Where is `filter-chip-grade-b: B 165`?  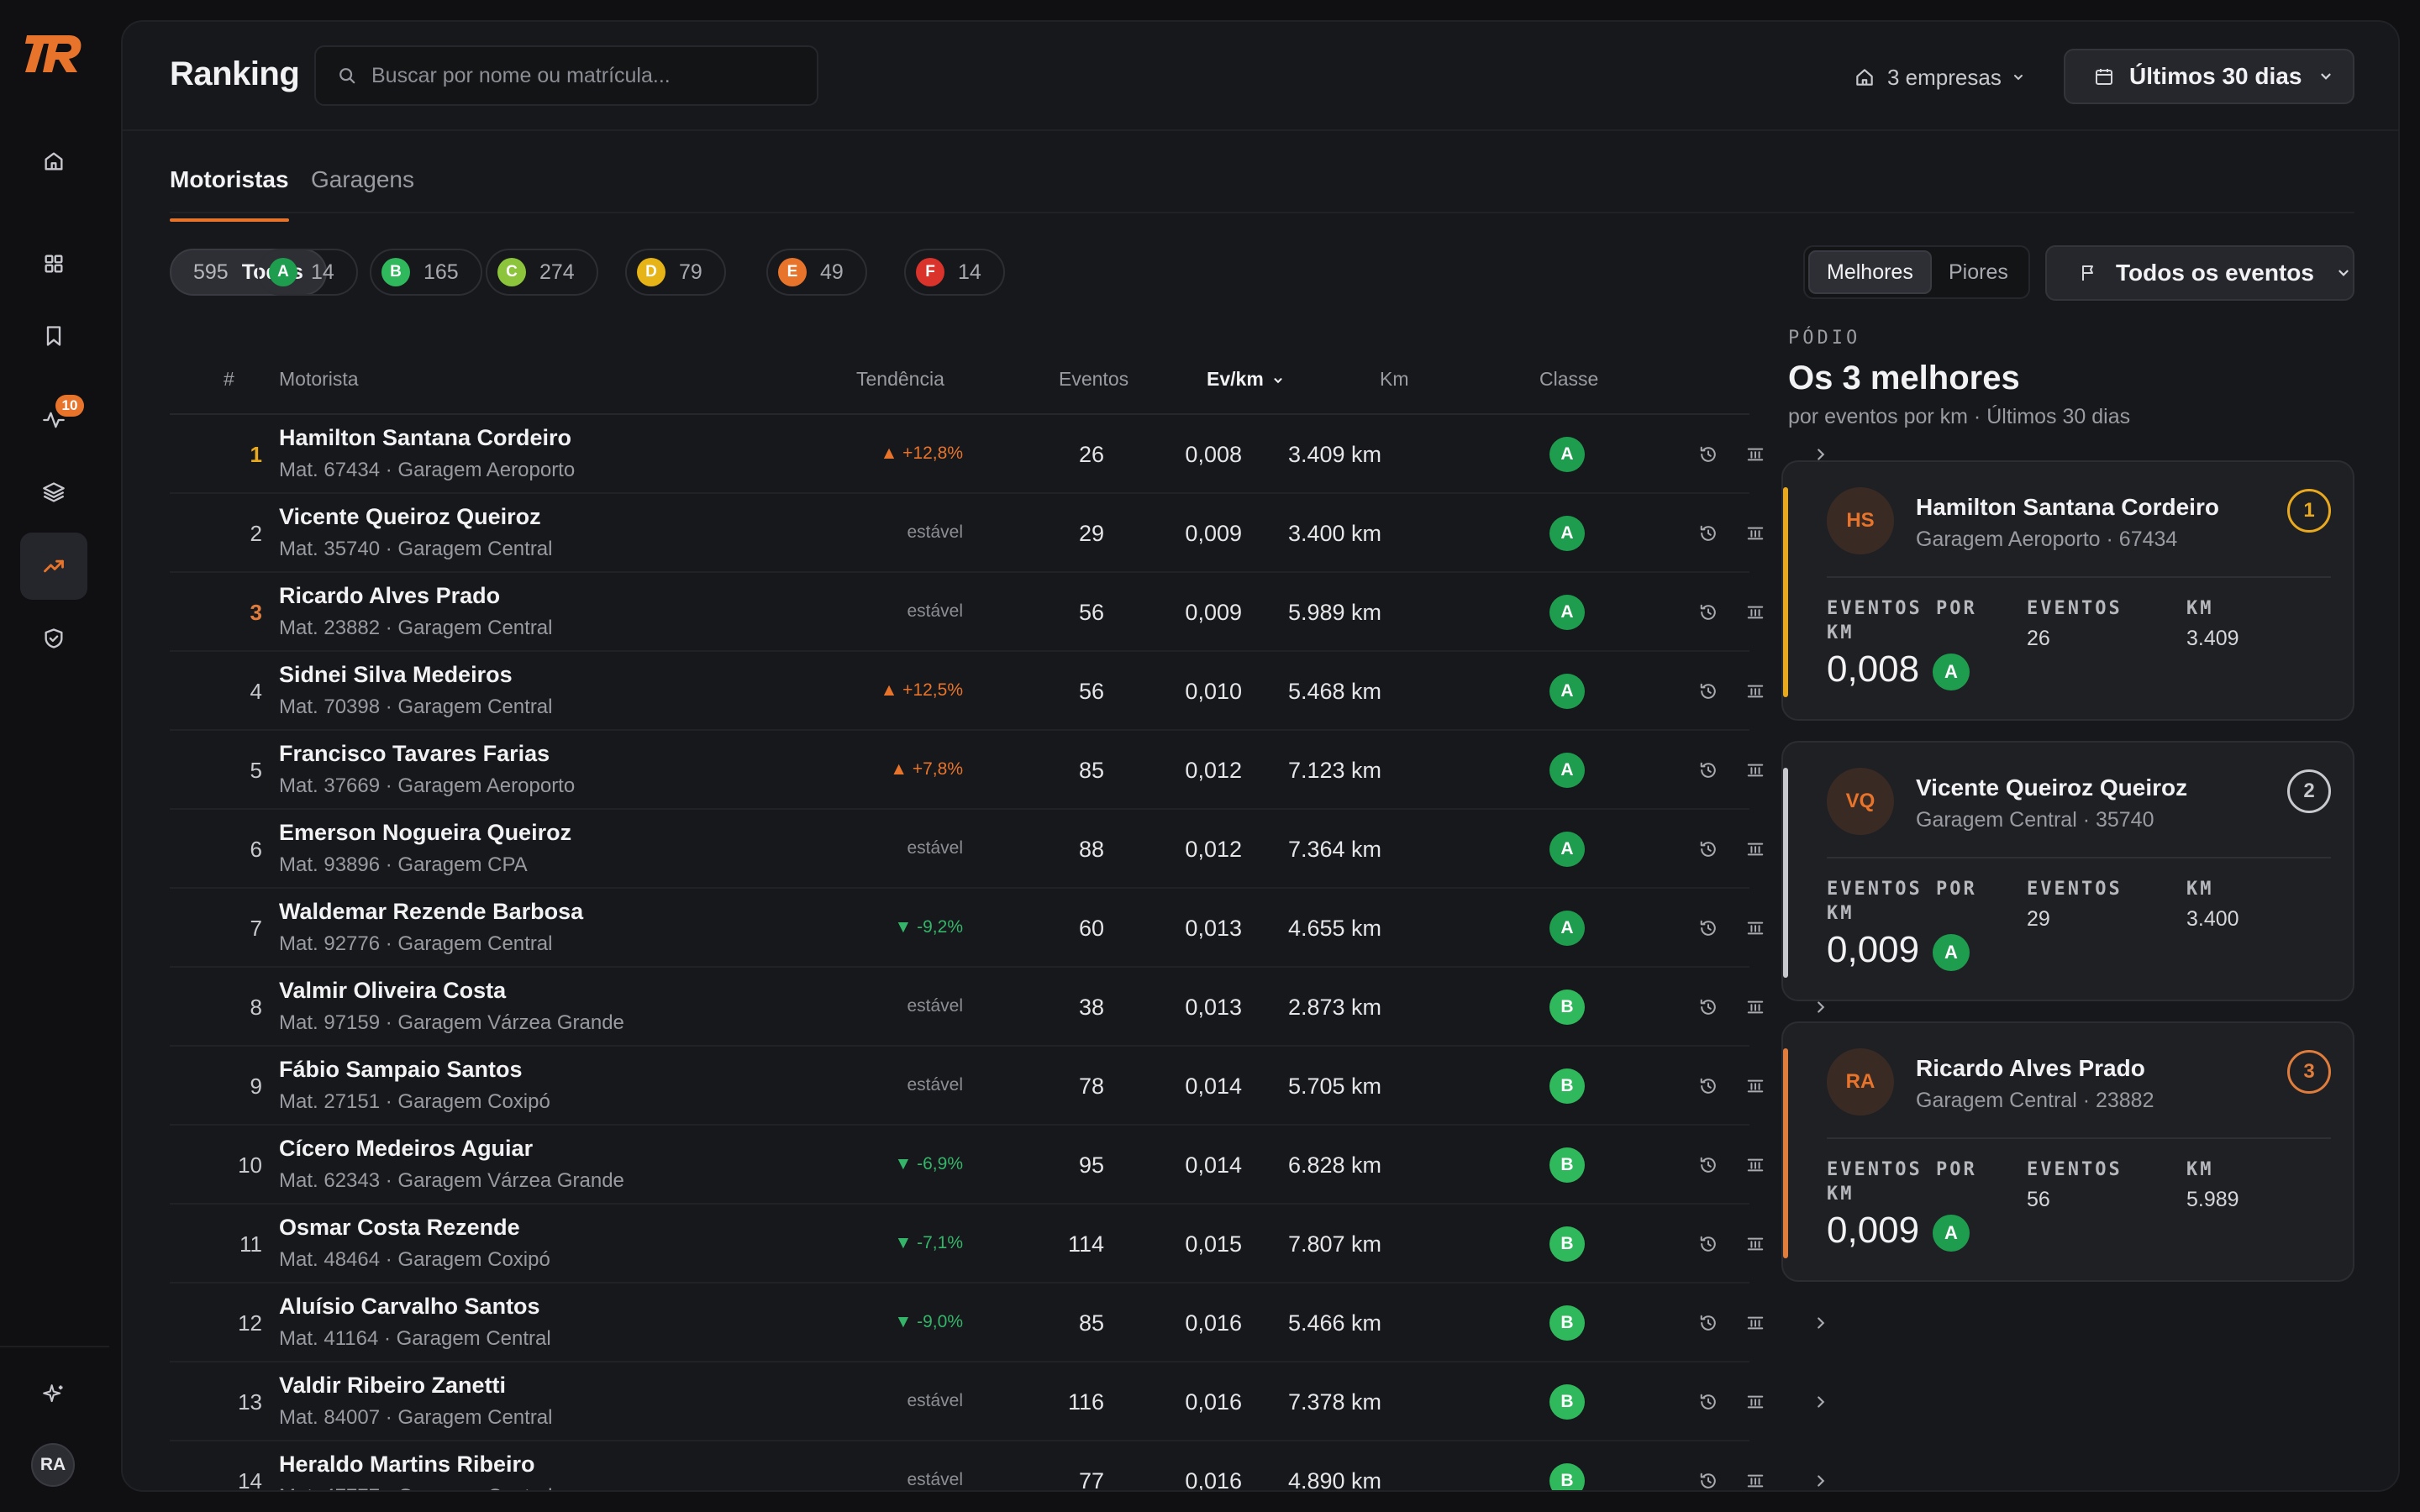
filter-chip-grade-b: B 165 is located at coordinates (426, 272).